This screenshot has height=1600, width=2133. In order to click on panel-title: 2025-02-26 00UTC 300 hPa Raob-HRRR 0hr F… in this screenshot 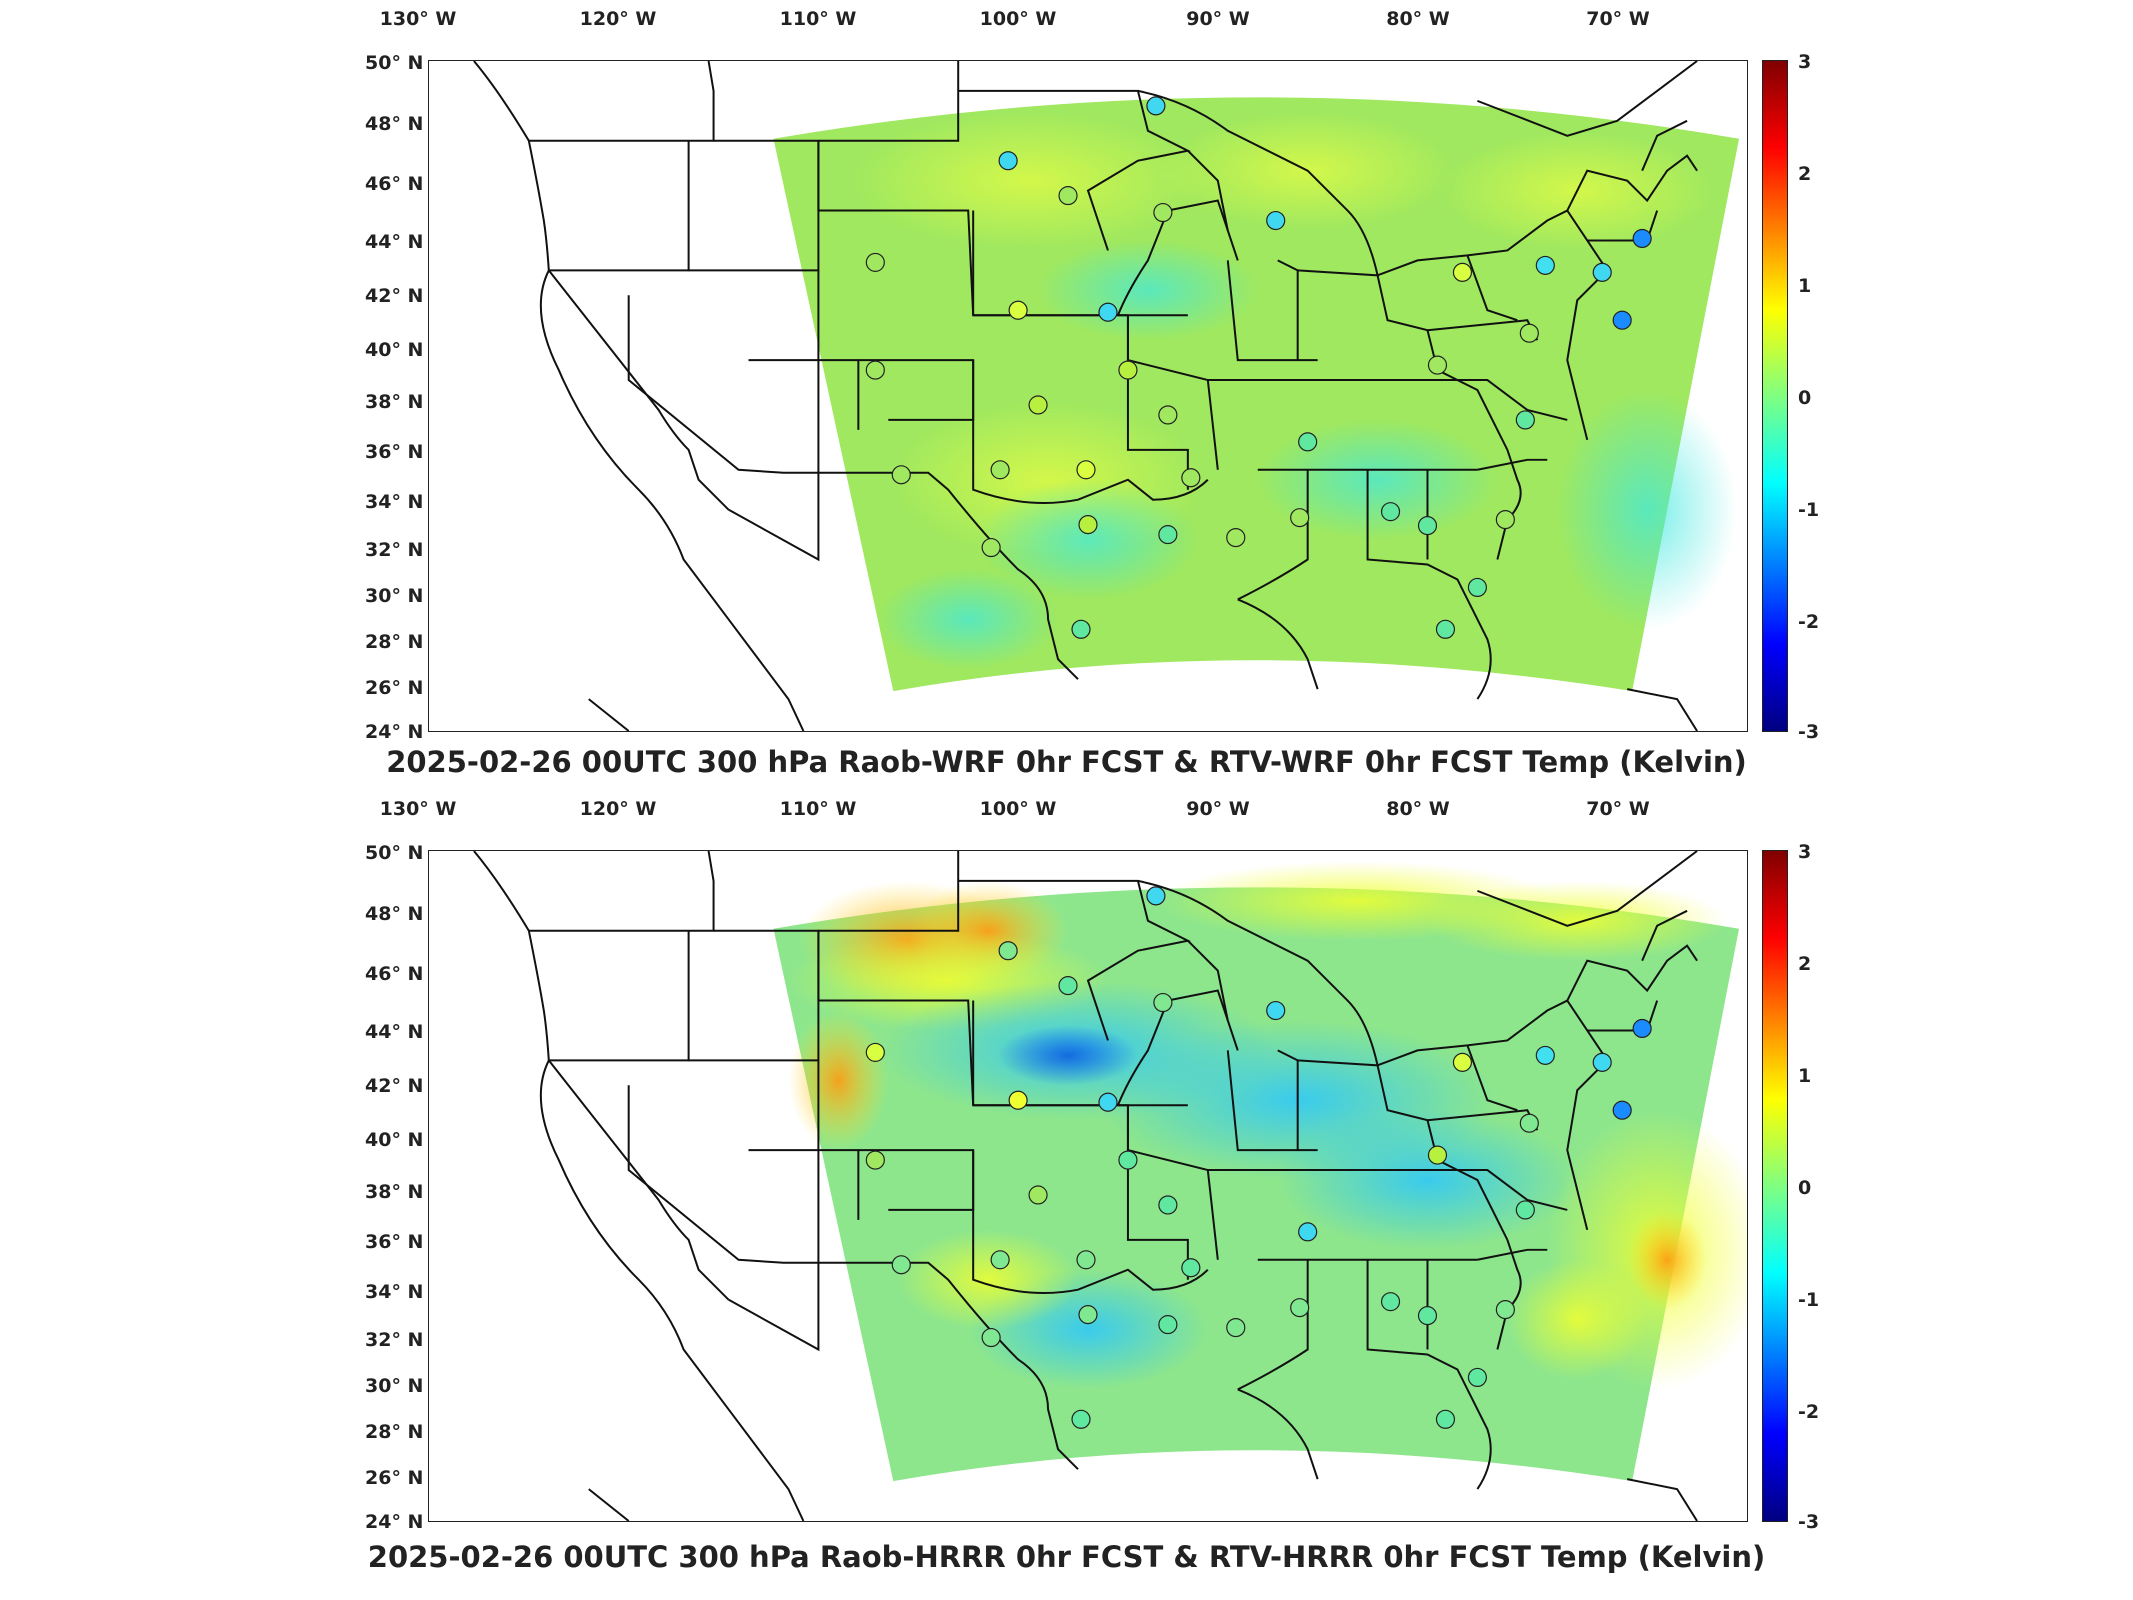, I will do `click(1066, 1557)`.